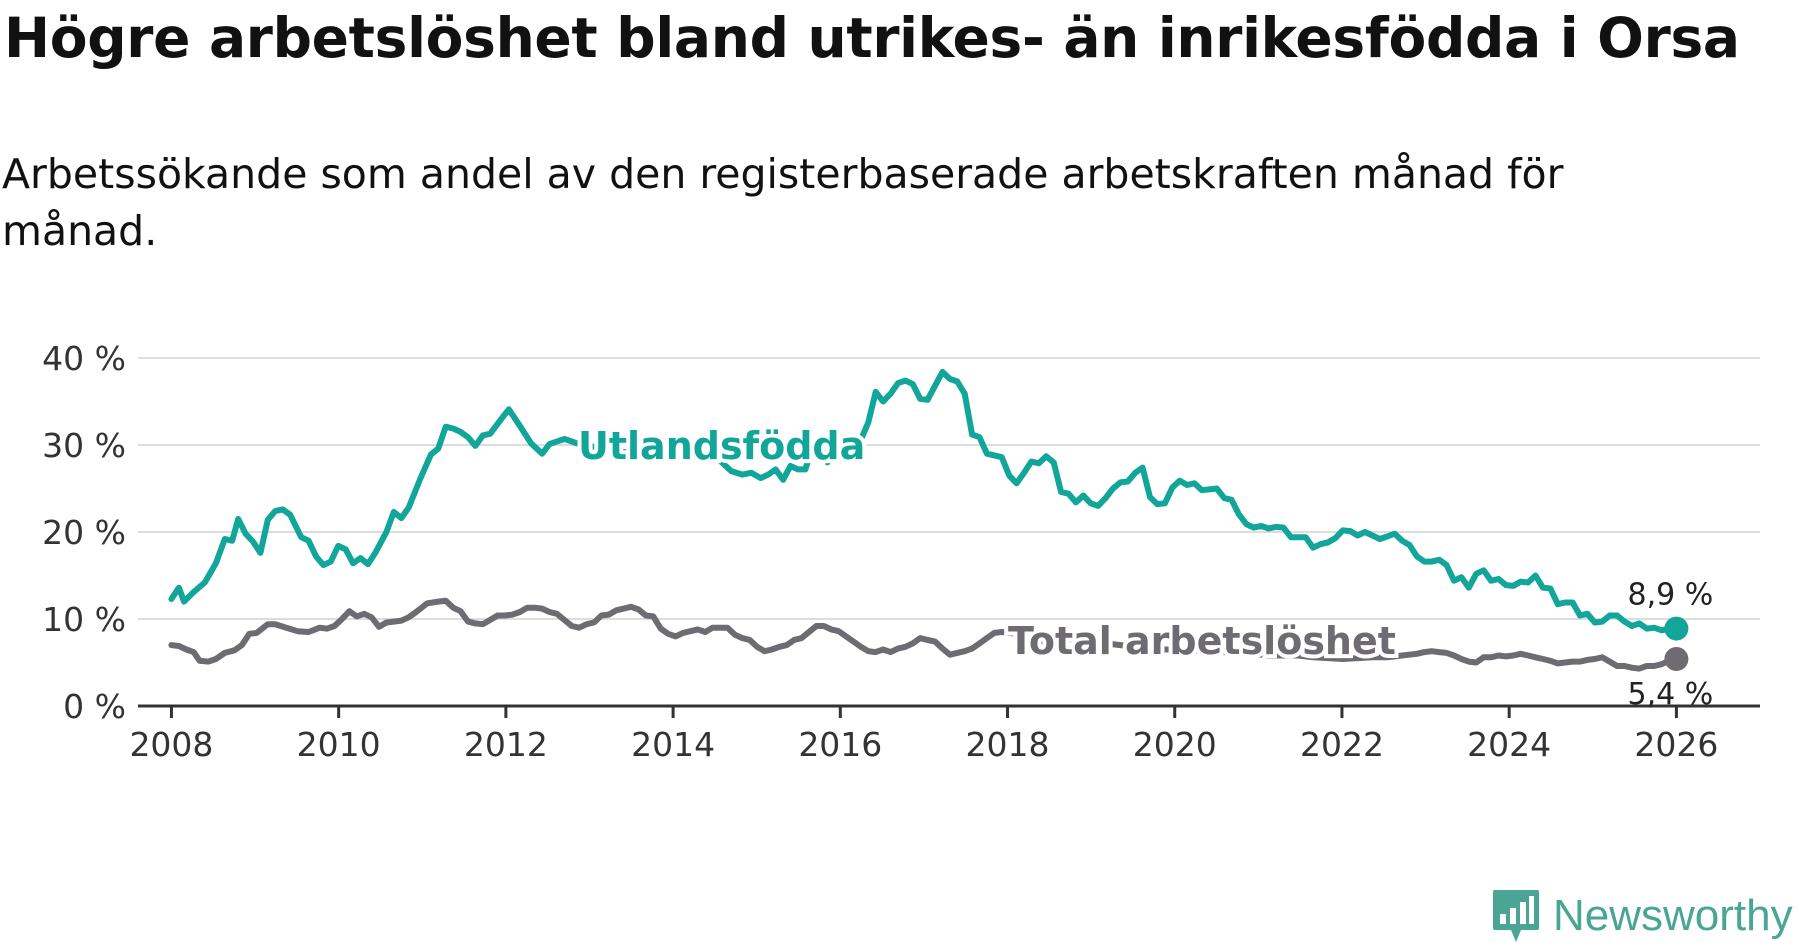 Image resolution: width=1800 pixels, height=948 pixels. I want to click on y-tick-label: 20 %, so click(84, 532).